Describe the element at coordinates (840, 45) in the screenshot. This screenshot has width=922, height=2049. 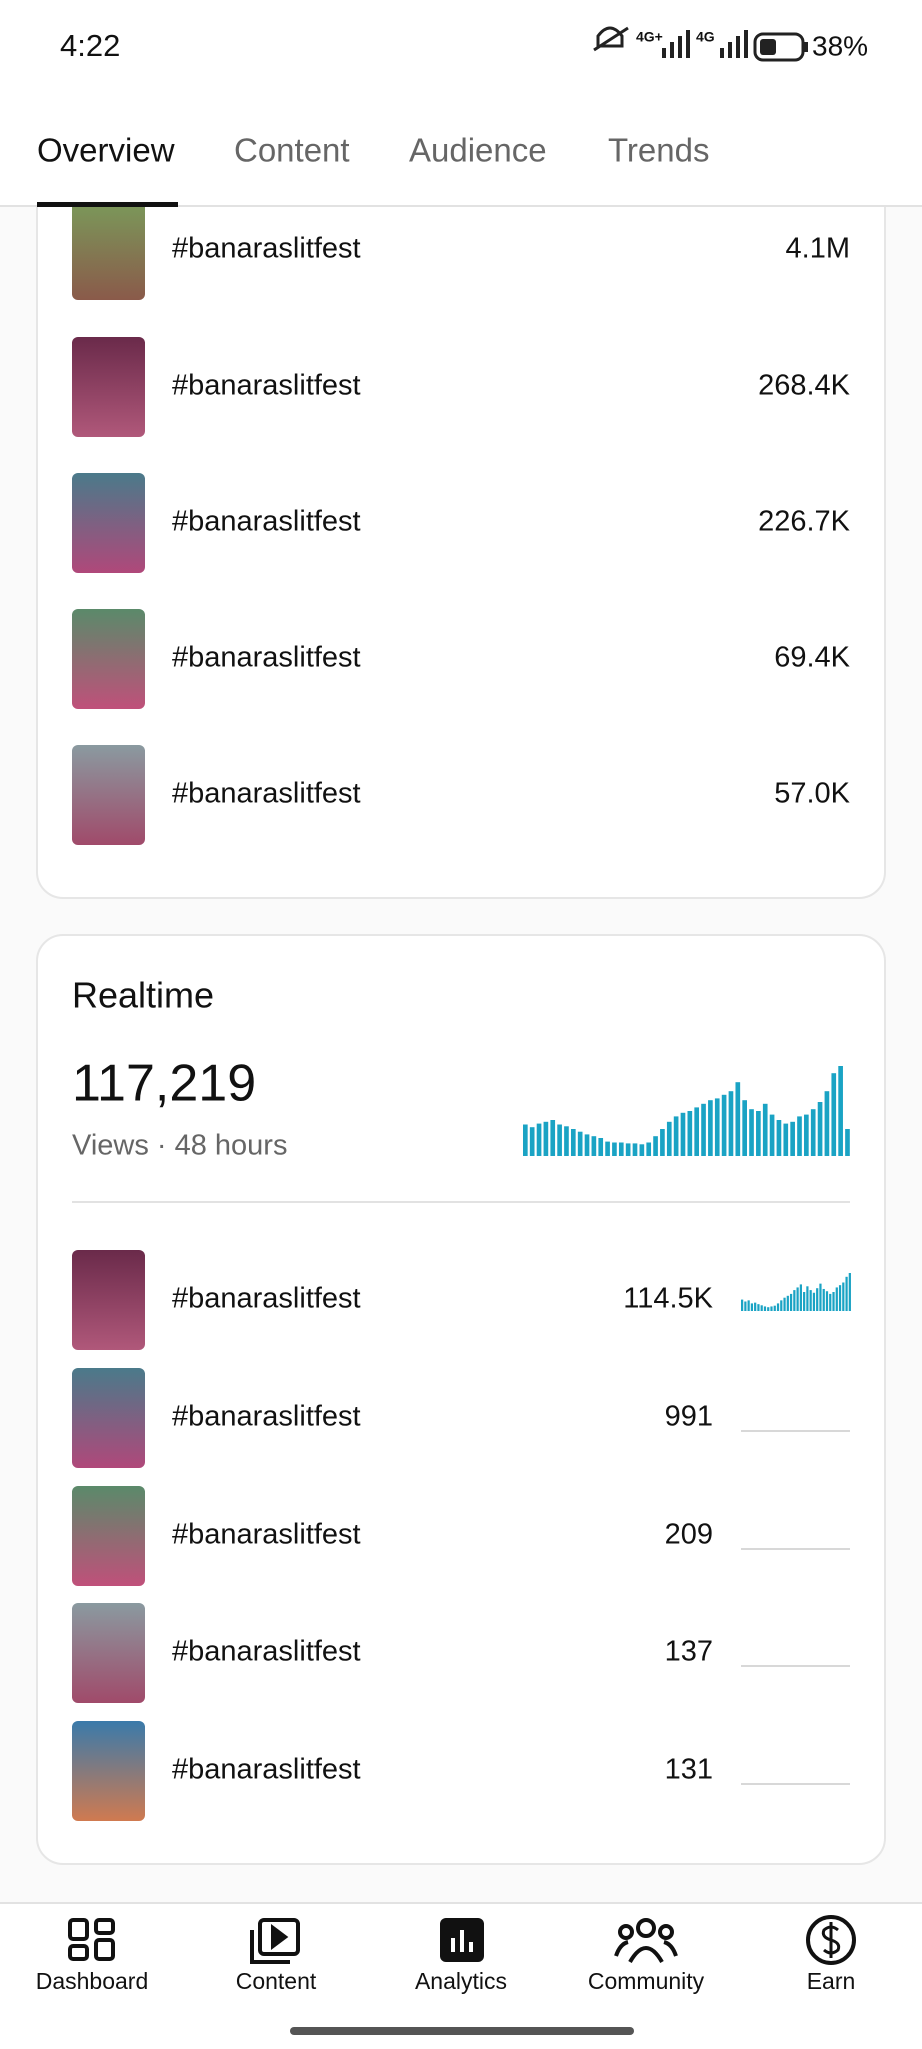
I see `battery-label: 38%` at that location.